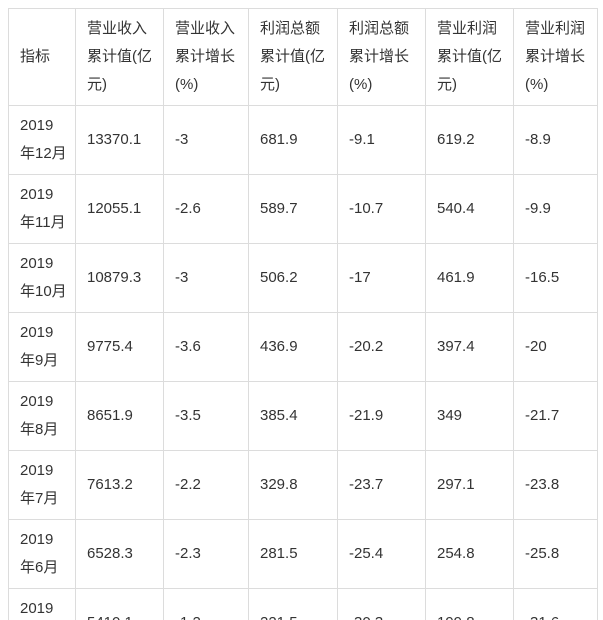 This screenshot has height=620, width=603. What do you see at coordinates (555, 140) in the screenshot?
I see `data-cell: -8.9` at bounding box center [555, 140].